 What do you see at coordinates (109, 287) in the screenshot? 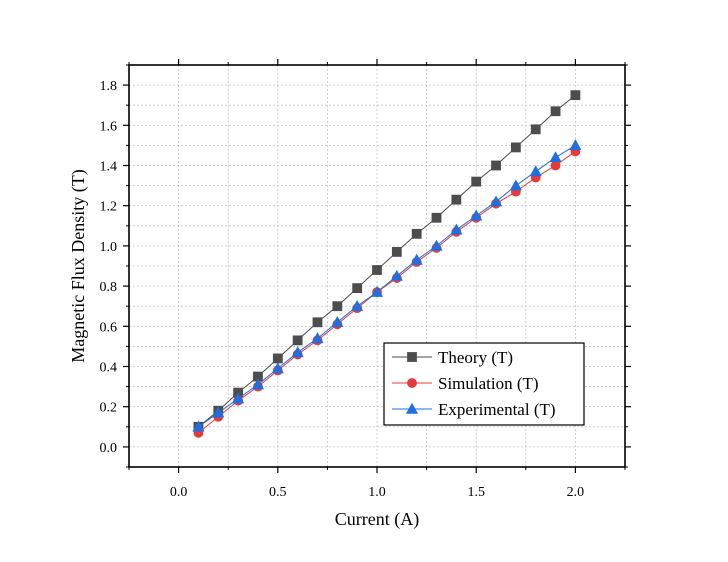
I see `y-tick-label: 0.8` at bounding box center [109, 287].